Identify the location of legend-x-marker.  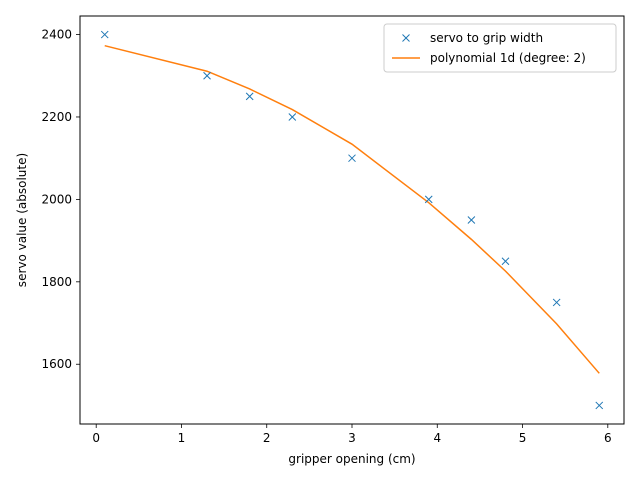
(406, 38).